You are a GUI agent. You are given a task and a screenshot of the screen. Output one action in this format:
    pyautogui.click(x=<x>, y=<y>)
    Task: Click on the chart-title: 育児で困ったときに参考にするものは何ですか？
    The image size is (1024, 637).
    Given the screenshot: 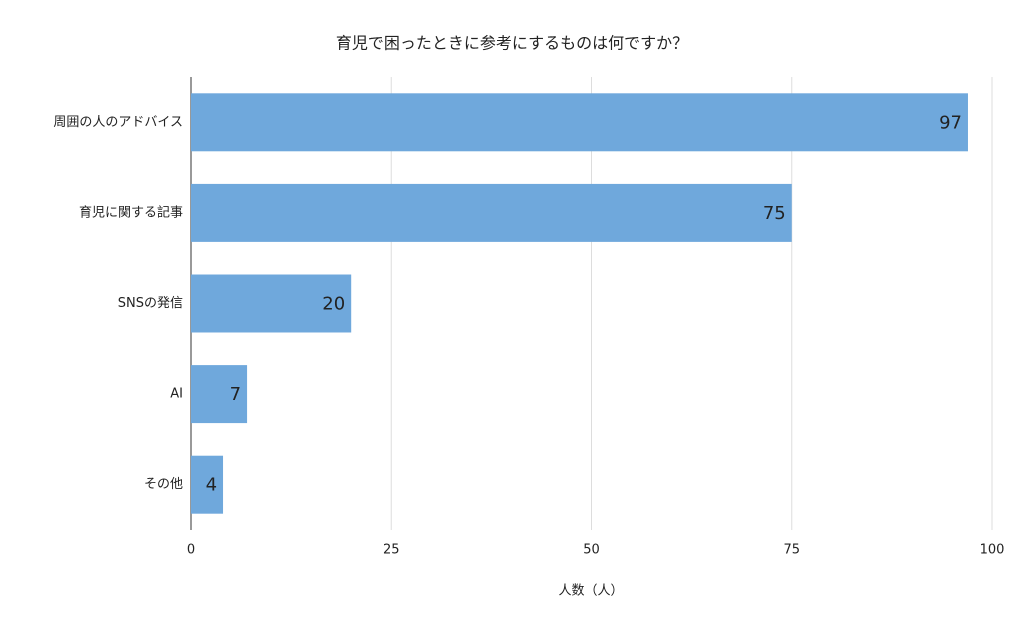 What is the action you would take?
    pyautogui.click(x=512, y=43)
    